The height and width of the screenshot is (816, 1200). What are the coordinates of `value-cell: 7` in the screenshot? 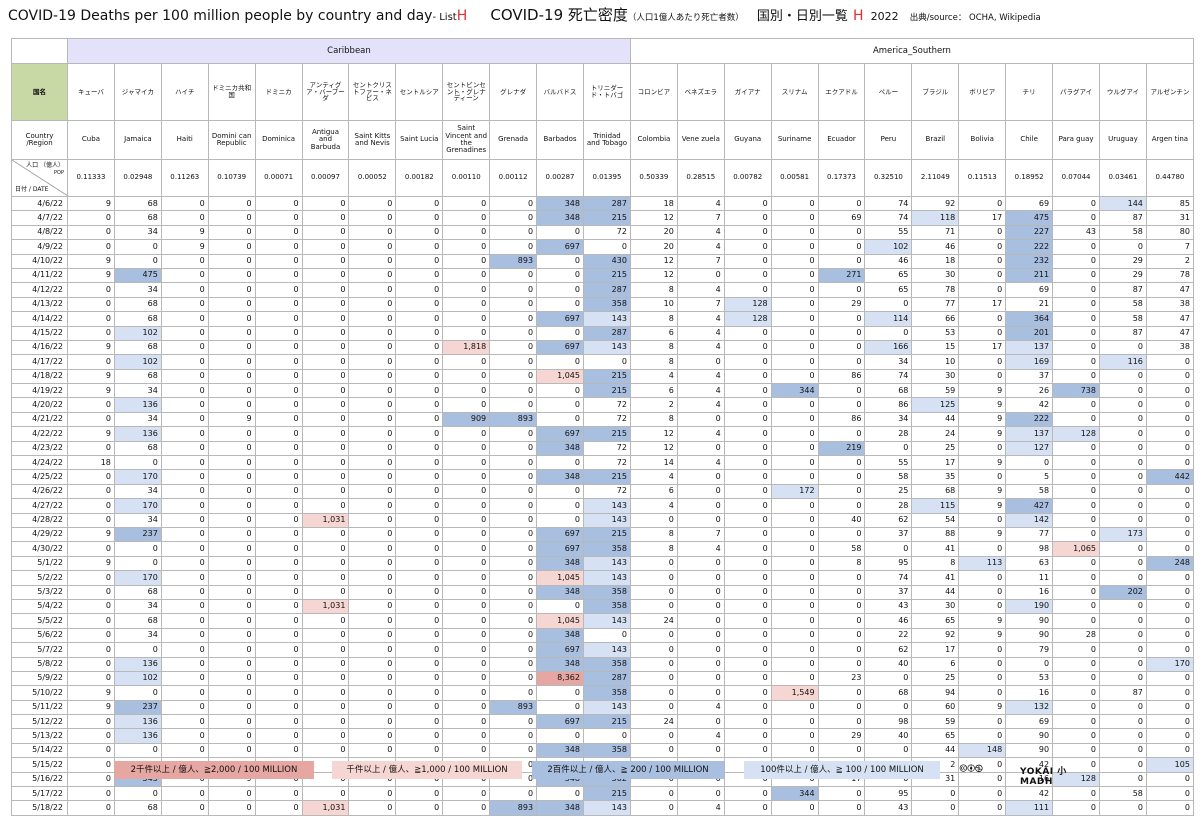 It's located at (700, 304).